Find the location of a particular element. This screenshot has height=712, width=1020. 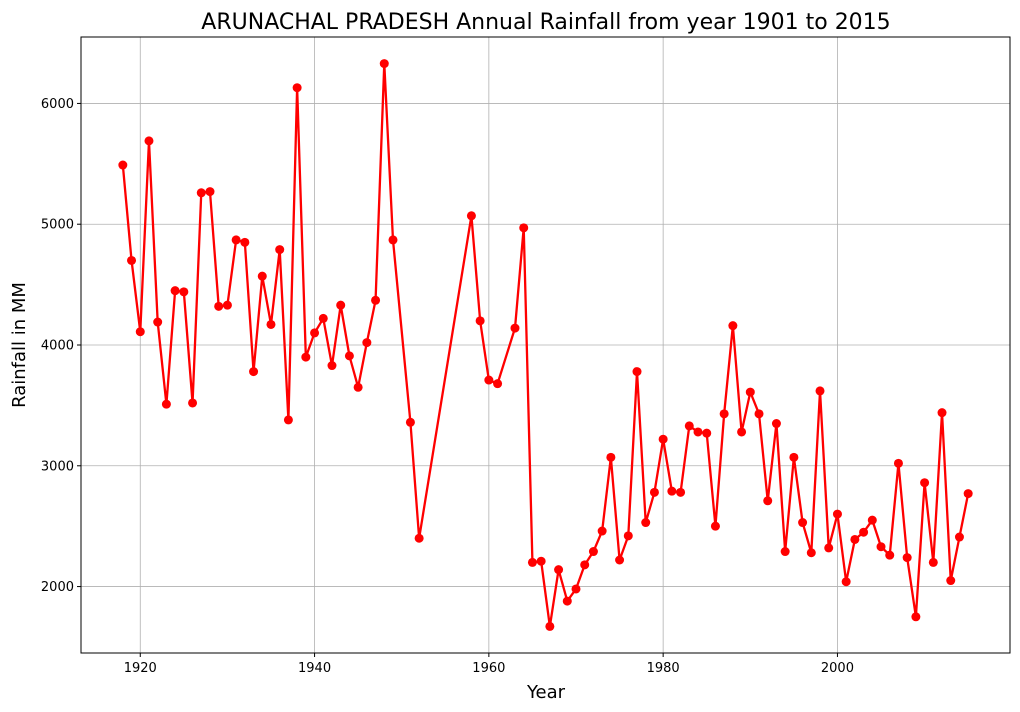

x-tick-label: 1960 is located at coordinates (488, 668).